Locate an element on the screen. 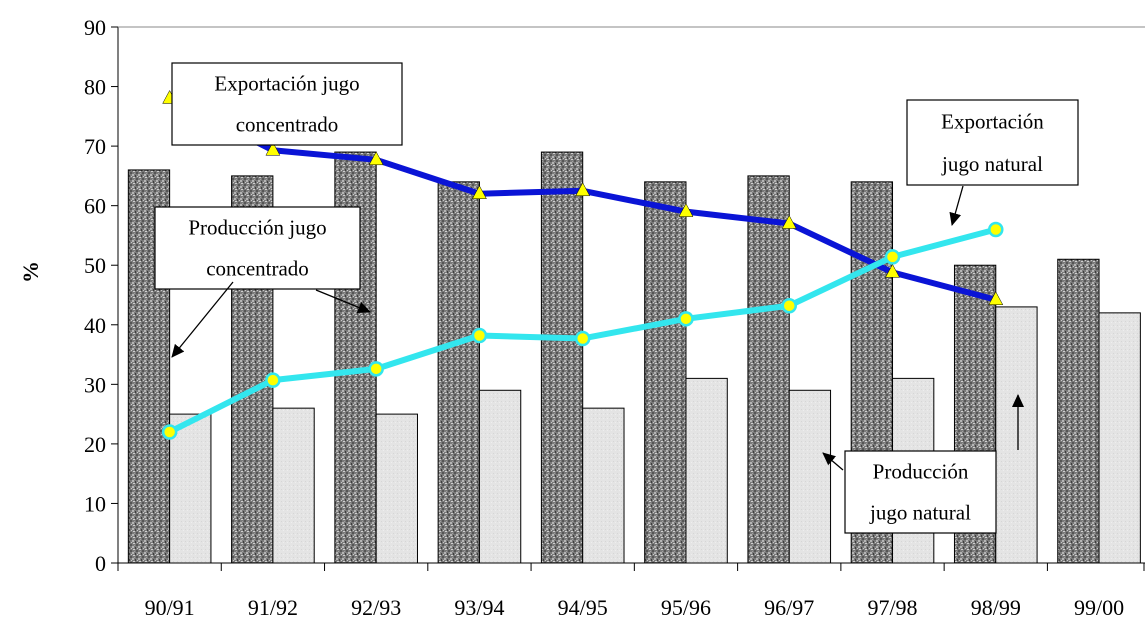 The height and width of the screenshot is (621, 1145). y-tick-label: 30 is located at coordinates (95, 384).